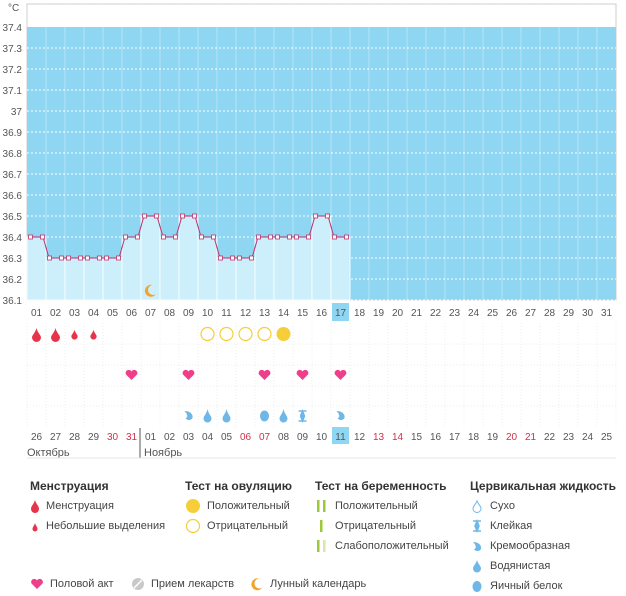  I want to click on date-label: 18, so click(474, 437).